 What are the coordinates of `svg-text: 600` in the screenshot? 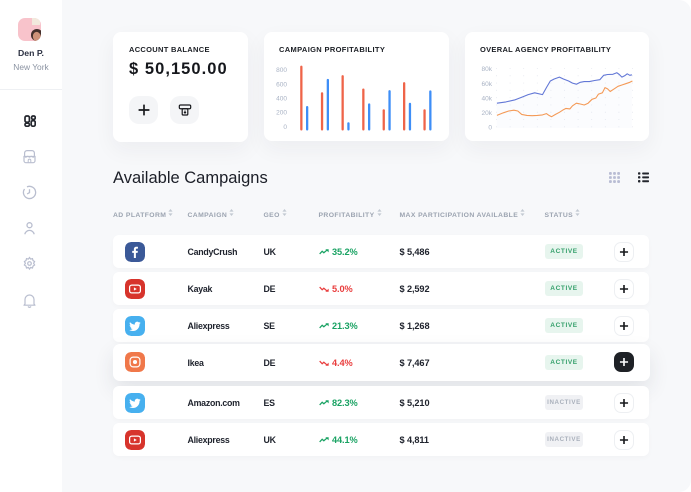 It's located at (281, 84).